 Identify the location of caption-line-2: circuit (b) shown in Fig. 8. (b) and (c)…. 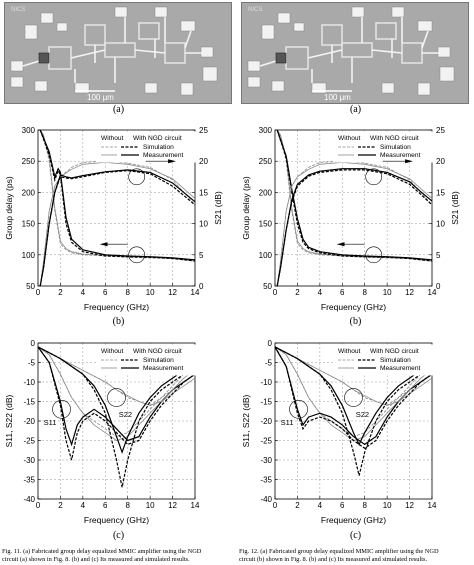
(333, 559).